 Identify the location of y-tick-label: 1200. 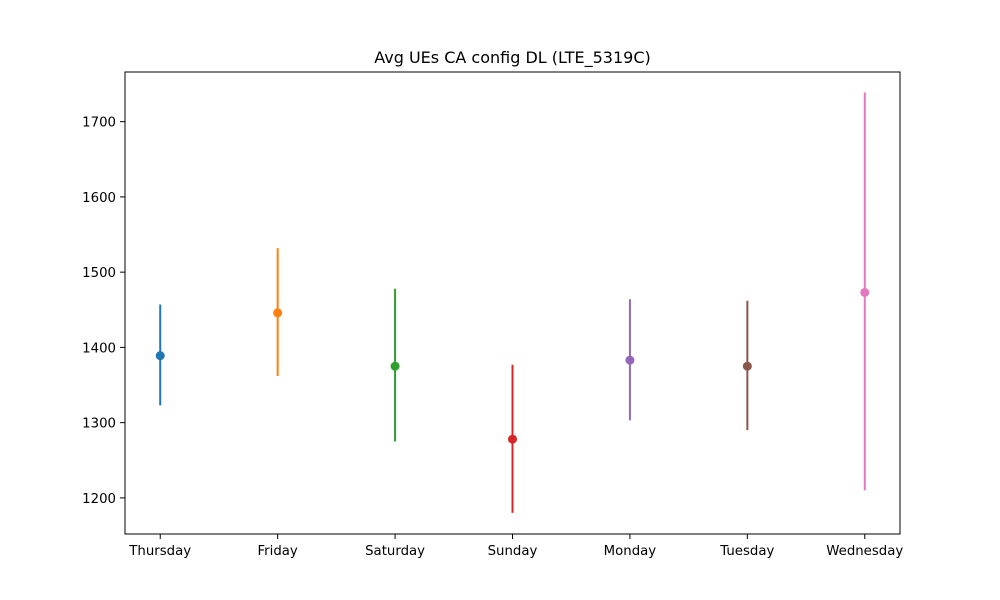
(99, 499).